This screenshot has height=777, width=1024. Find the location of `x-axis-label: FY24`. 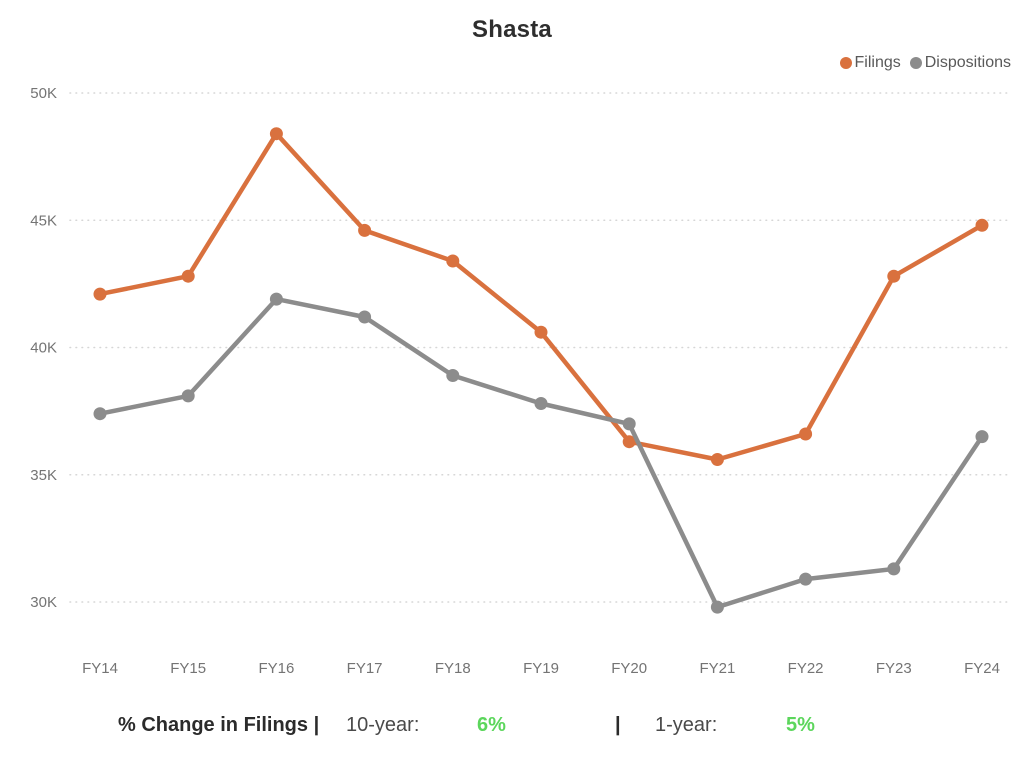

x-axis-label: FY24 is located at coordinates (982, 668).